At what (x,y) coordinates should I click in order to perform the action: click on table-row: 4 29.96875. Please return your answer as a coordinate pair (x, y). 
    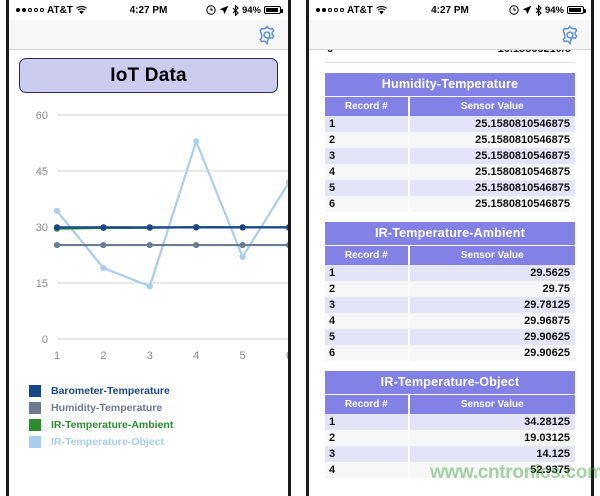
    Looking at the image, I should click on (450, 321).